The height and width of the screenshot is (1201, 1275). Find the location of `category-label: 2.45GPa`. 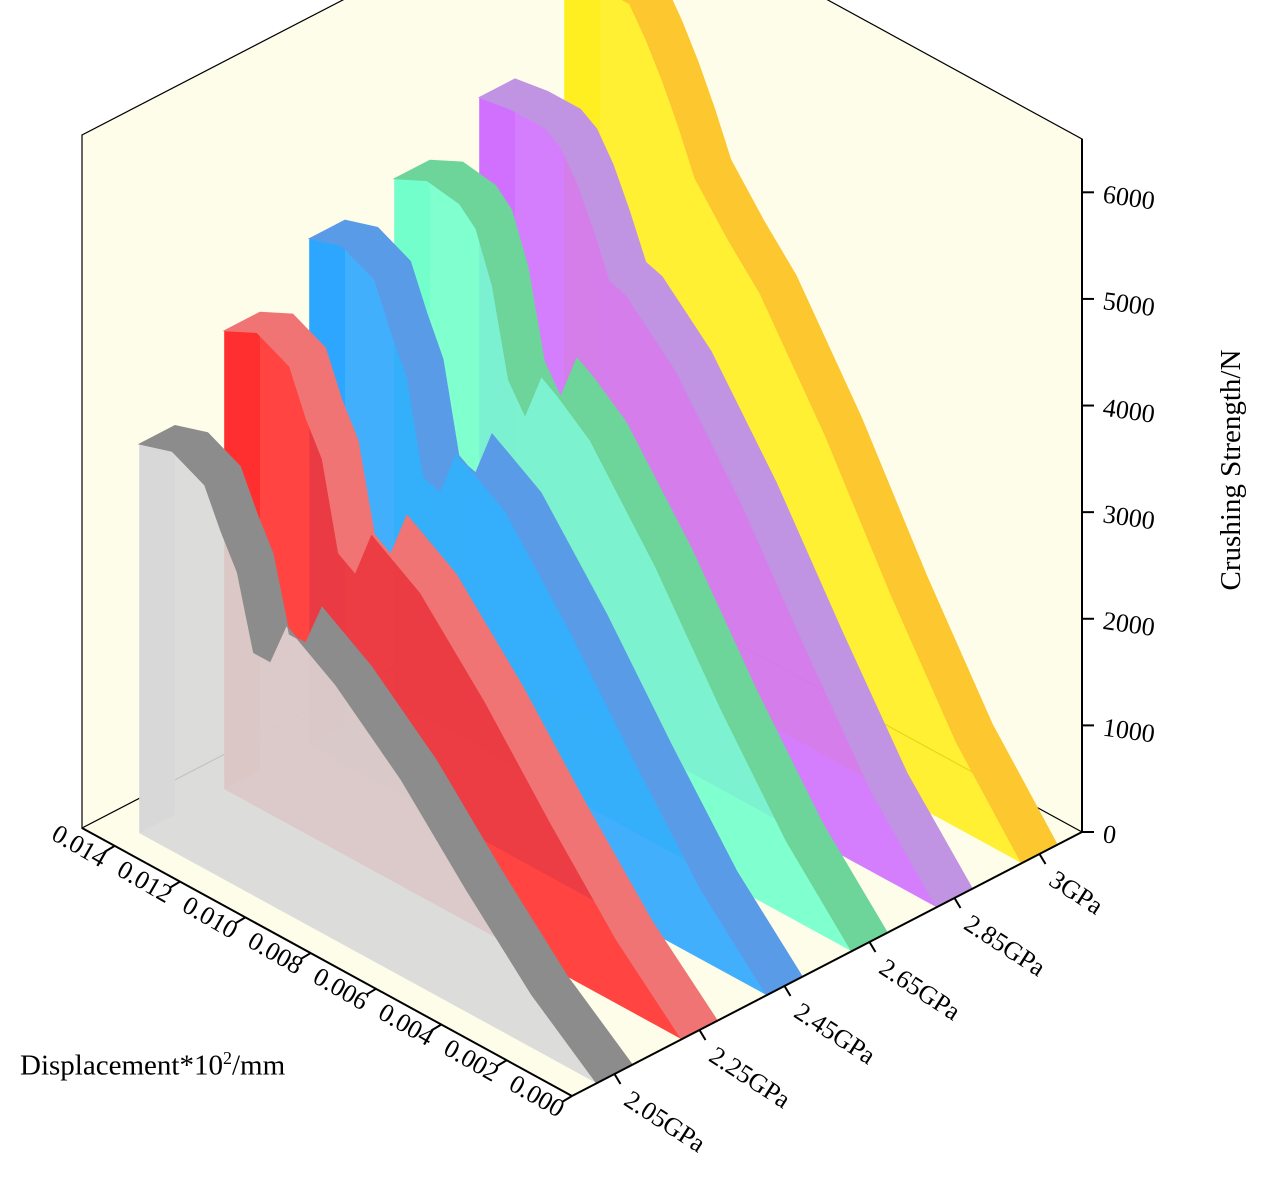

category-label: 2.45GPa is located at coordinates (835, 1034).